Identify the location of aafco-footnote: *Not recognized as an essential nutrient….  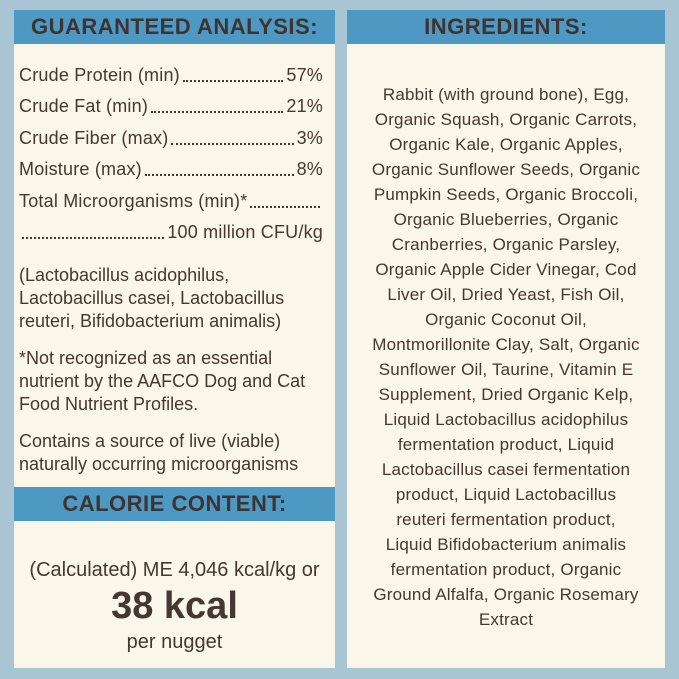
(162, 381).